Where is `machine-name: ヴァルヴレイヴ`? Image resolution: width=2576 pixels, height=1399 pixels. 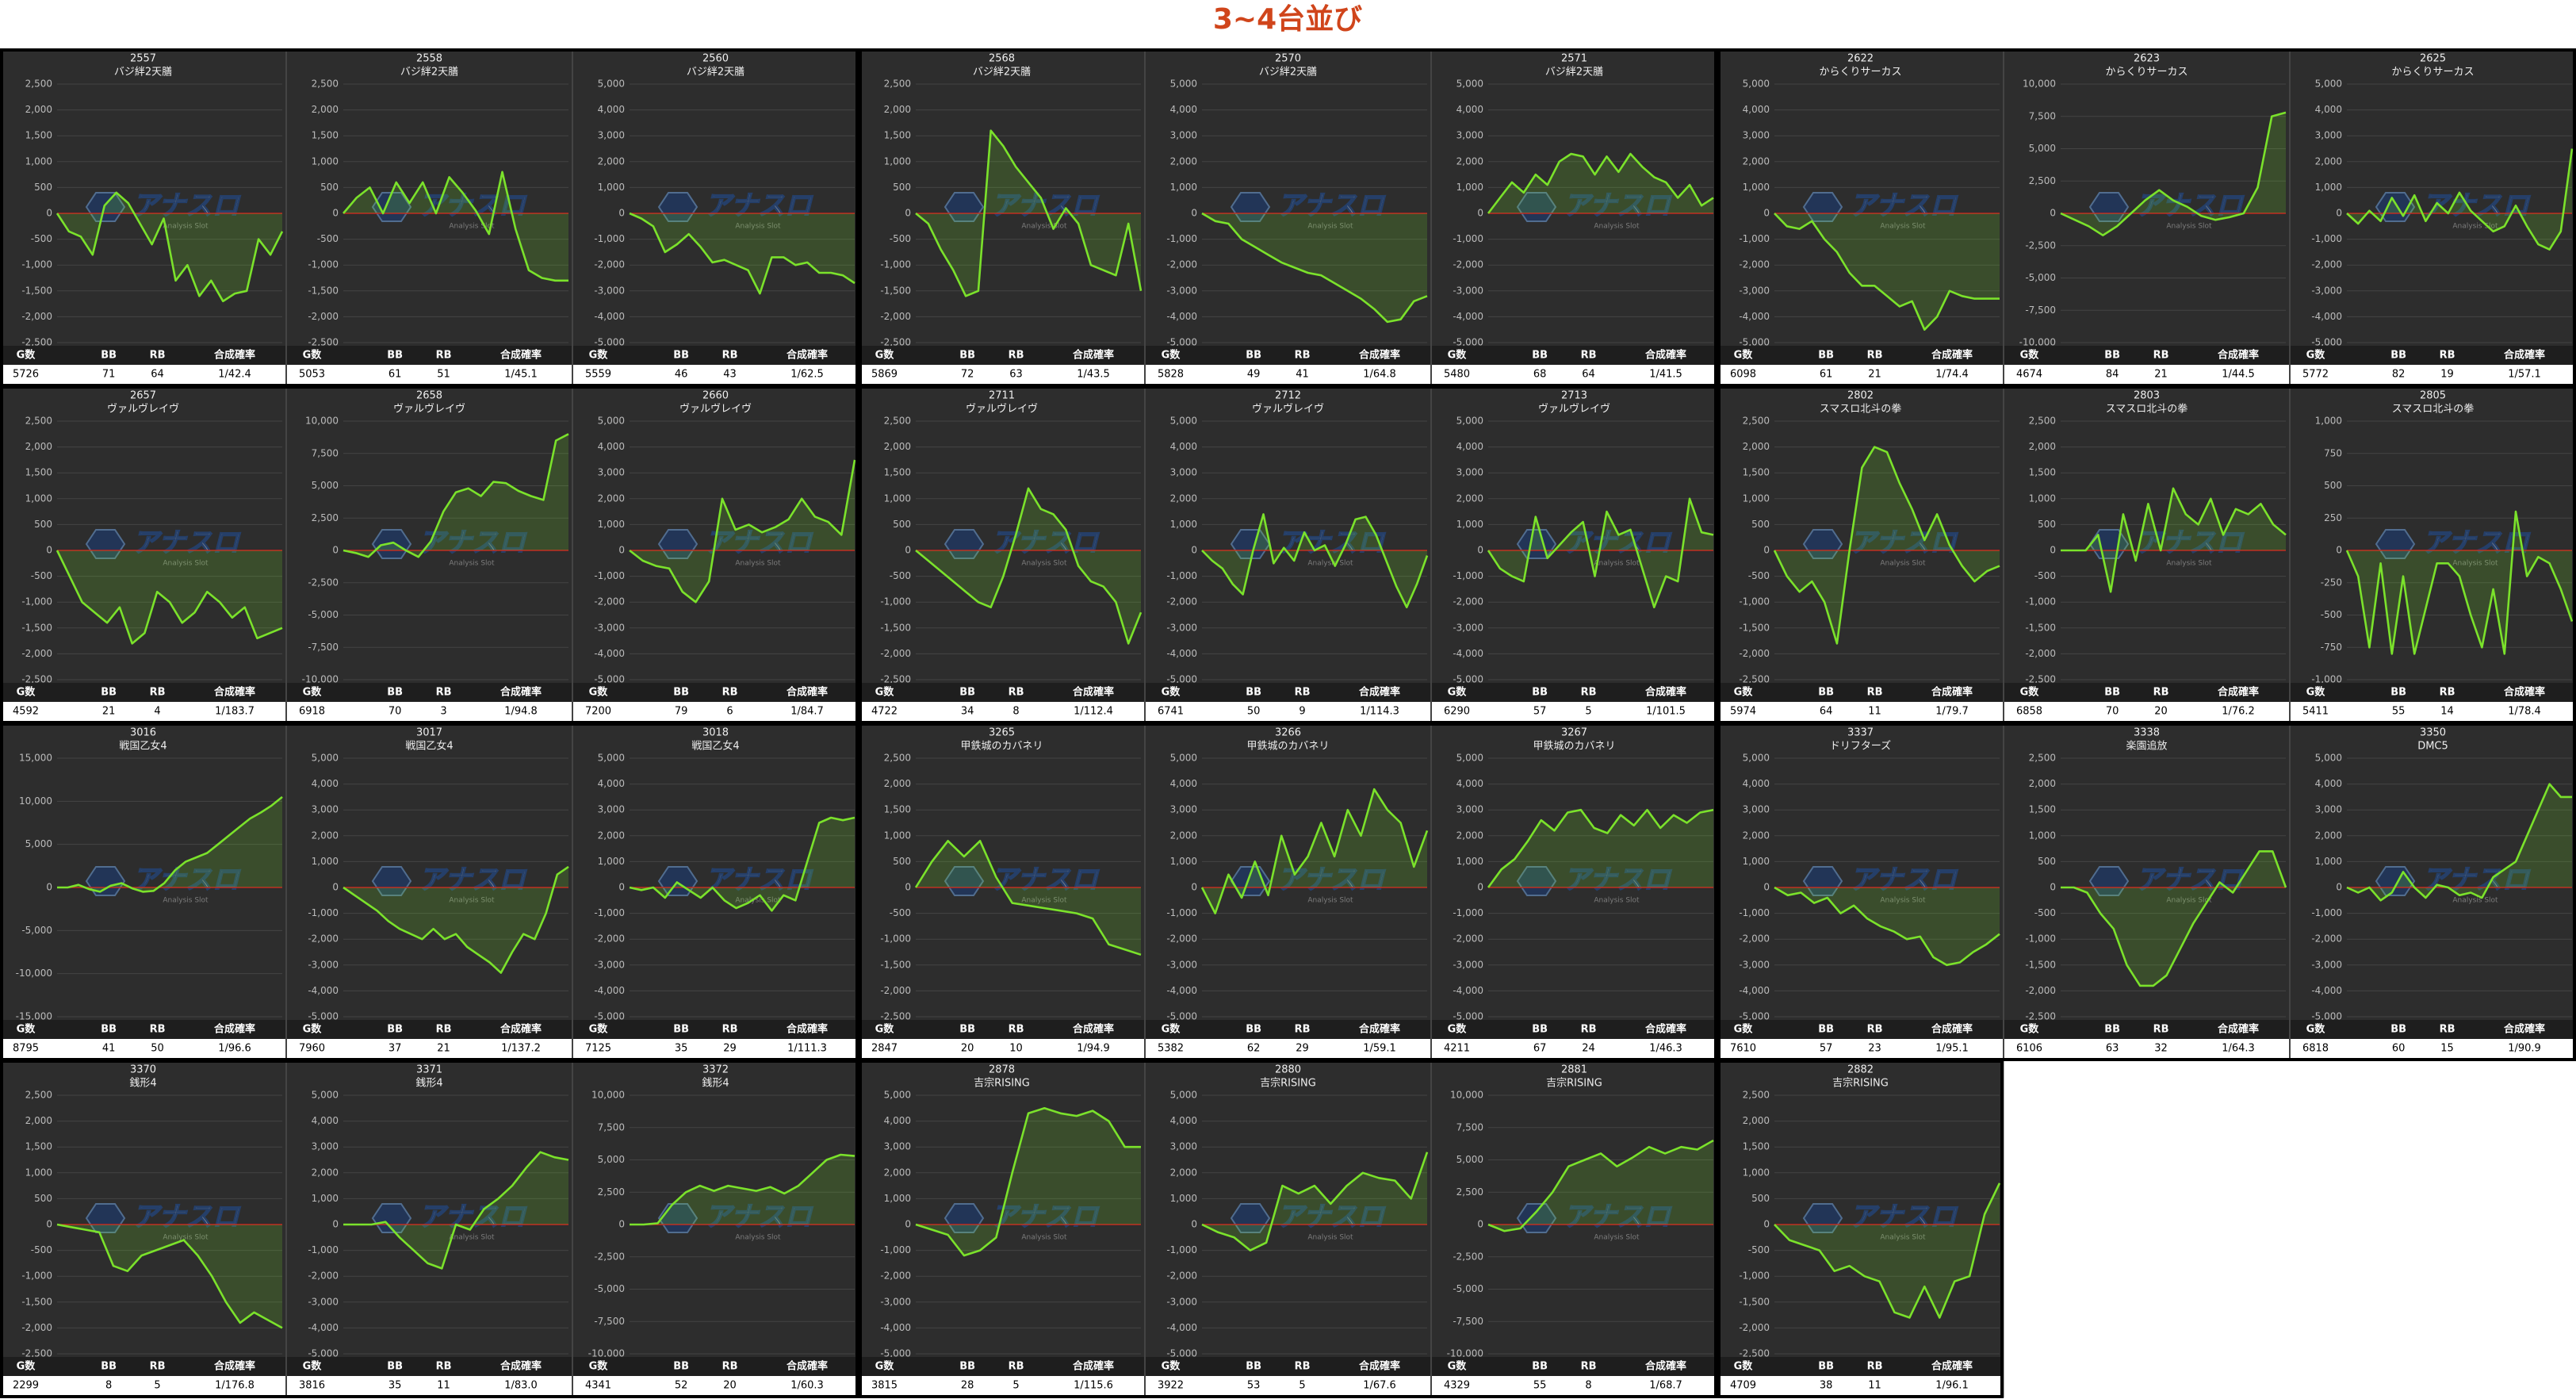
machine-name: ヴァルヴレイヴ is located at coordinates (429, 409).